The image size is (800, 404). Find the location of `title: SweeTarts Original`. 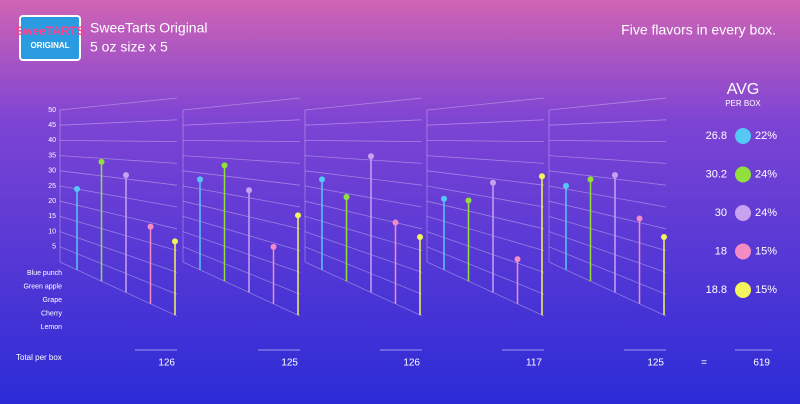

title: SweeTarts Original is located at coordinates (149, 28).